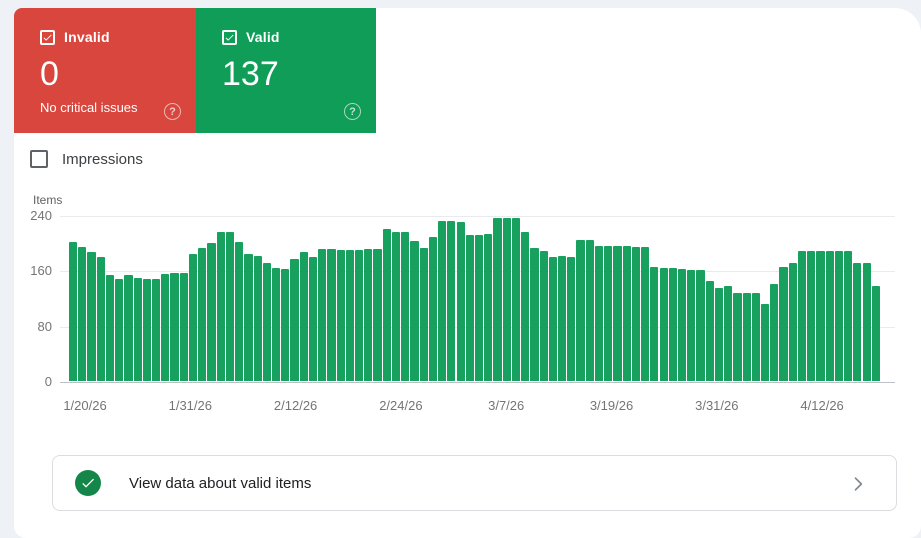  What do you see at coordinates (263, 37) in the screenshot?
I see `valid-label: Valid` at bounding box center [263, 37].